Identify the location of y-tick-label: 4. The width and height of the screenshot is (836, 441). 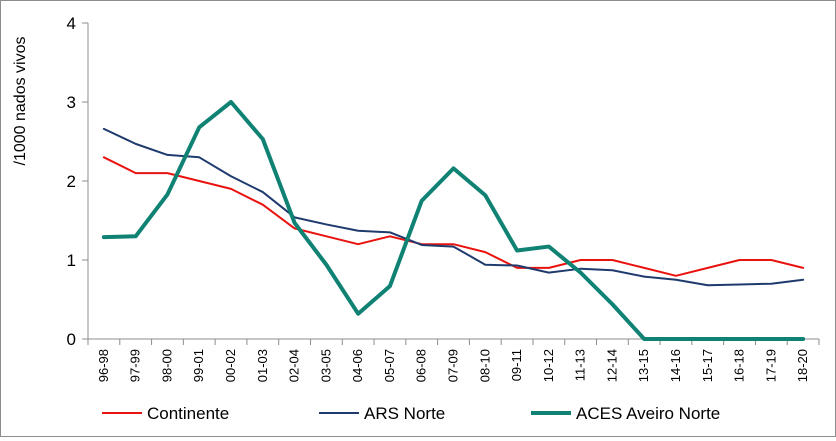
(71, 23).